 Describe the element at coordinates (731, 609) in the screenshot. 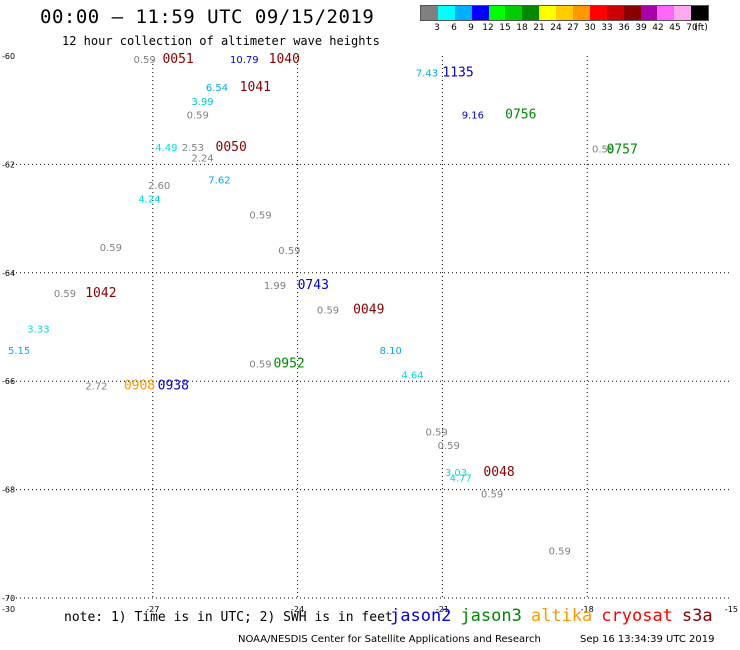

I see `corner-tick-label-right: -15` at that location.